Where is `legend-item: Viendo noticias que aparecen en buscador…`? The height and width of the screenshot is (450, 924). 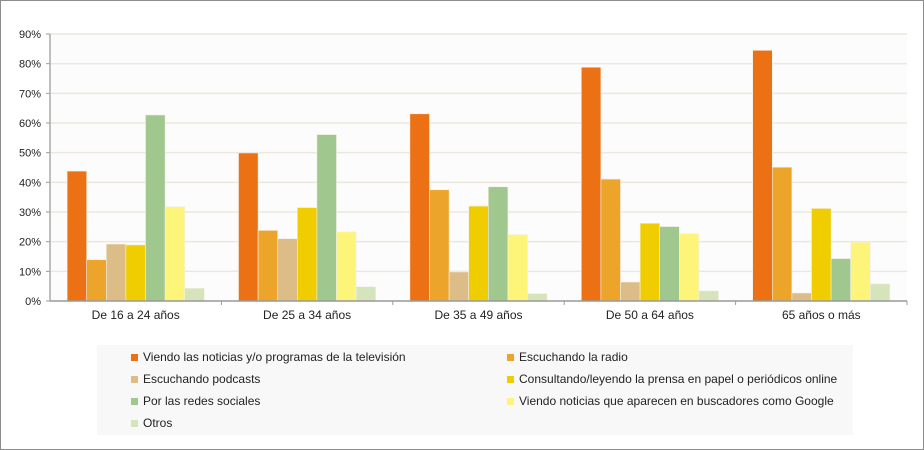 legend-item: Viendo noticias que aparecen en buscador… is located at coordinates (670, 401).